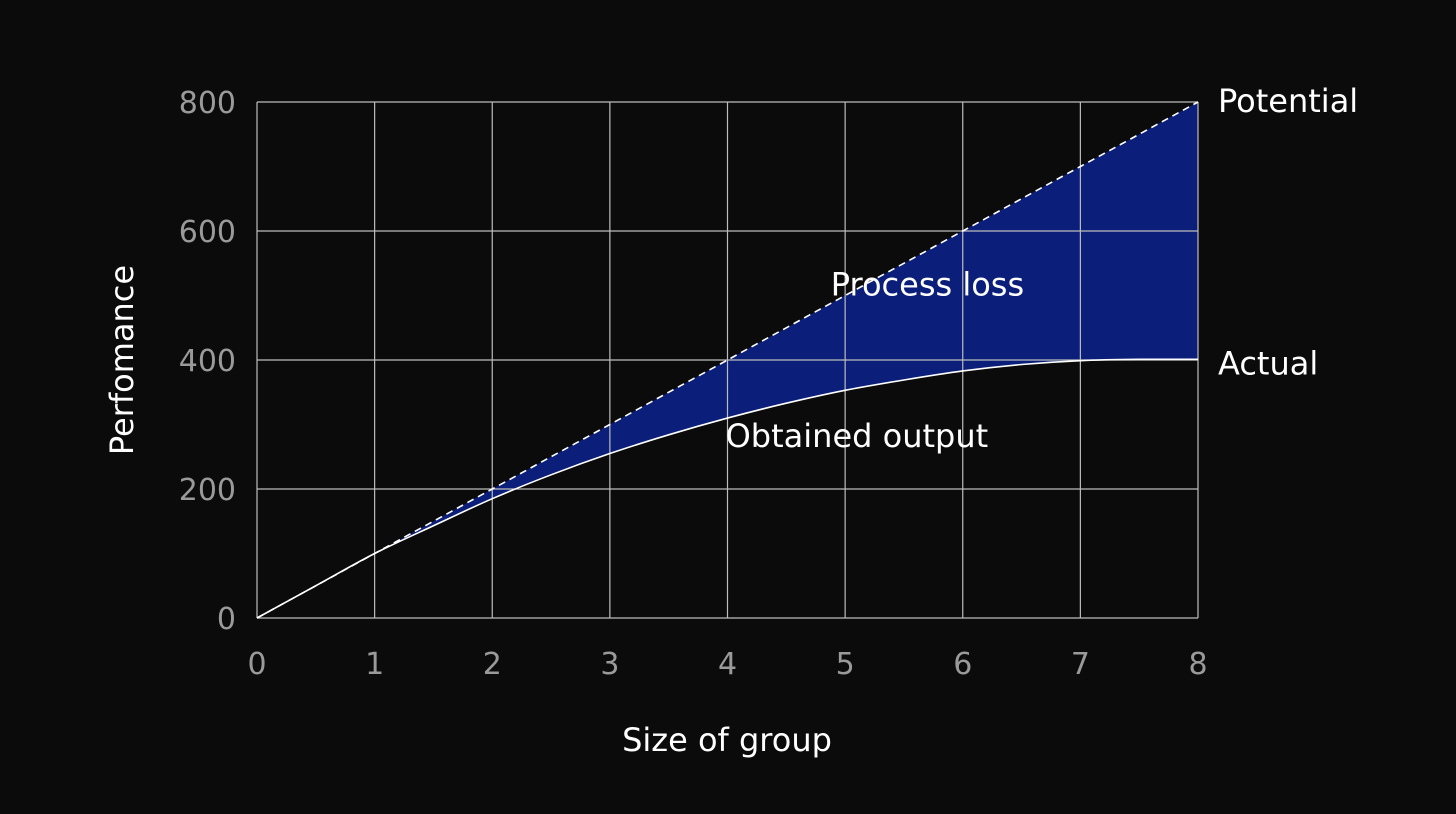  Describe the element at coordinates (927, 285) in the screenshot. I see `annotation-process-loss: Process loss` at that location.